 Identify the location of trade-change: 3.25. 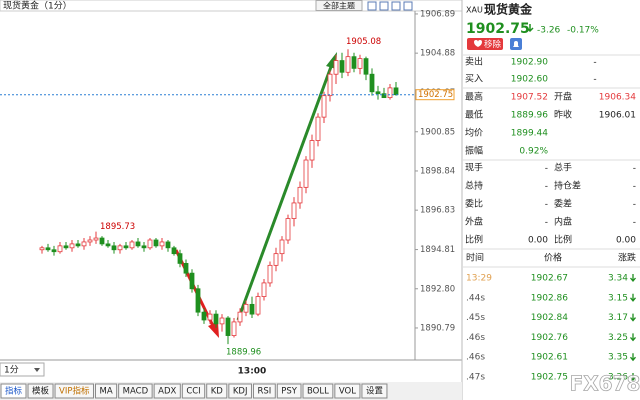
(618, 338).